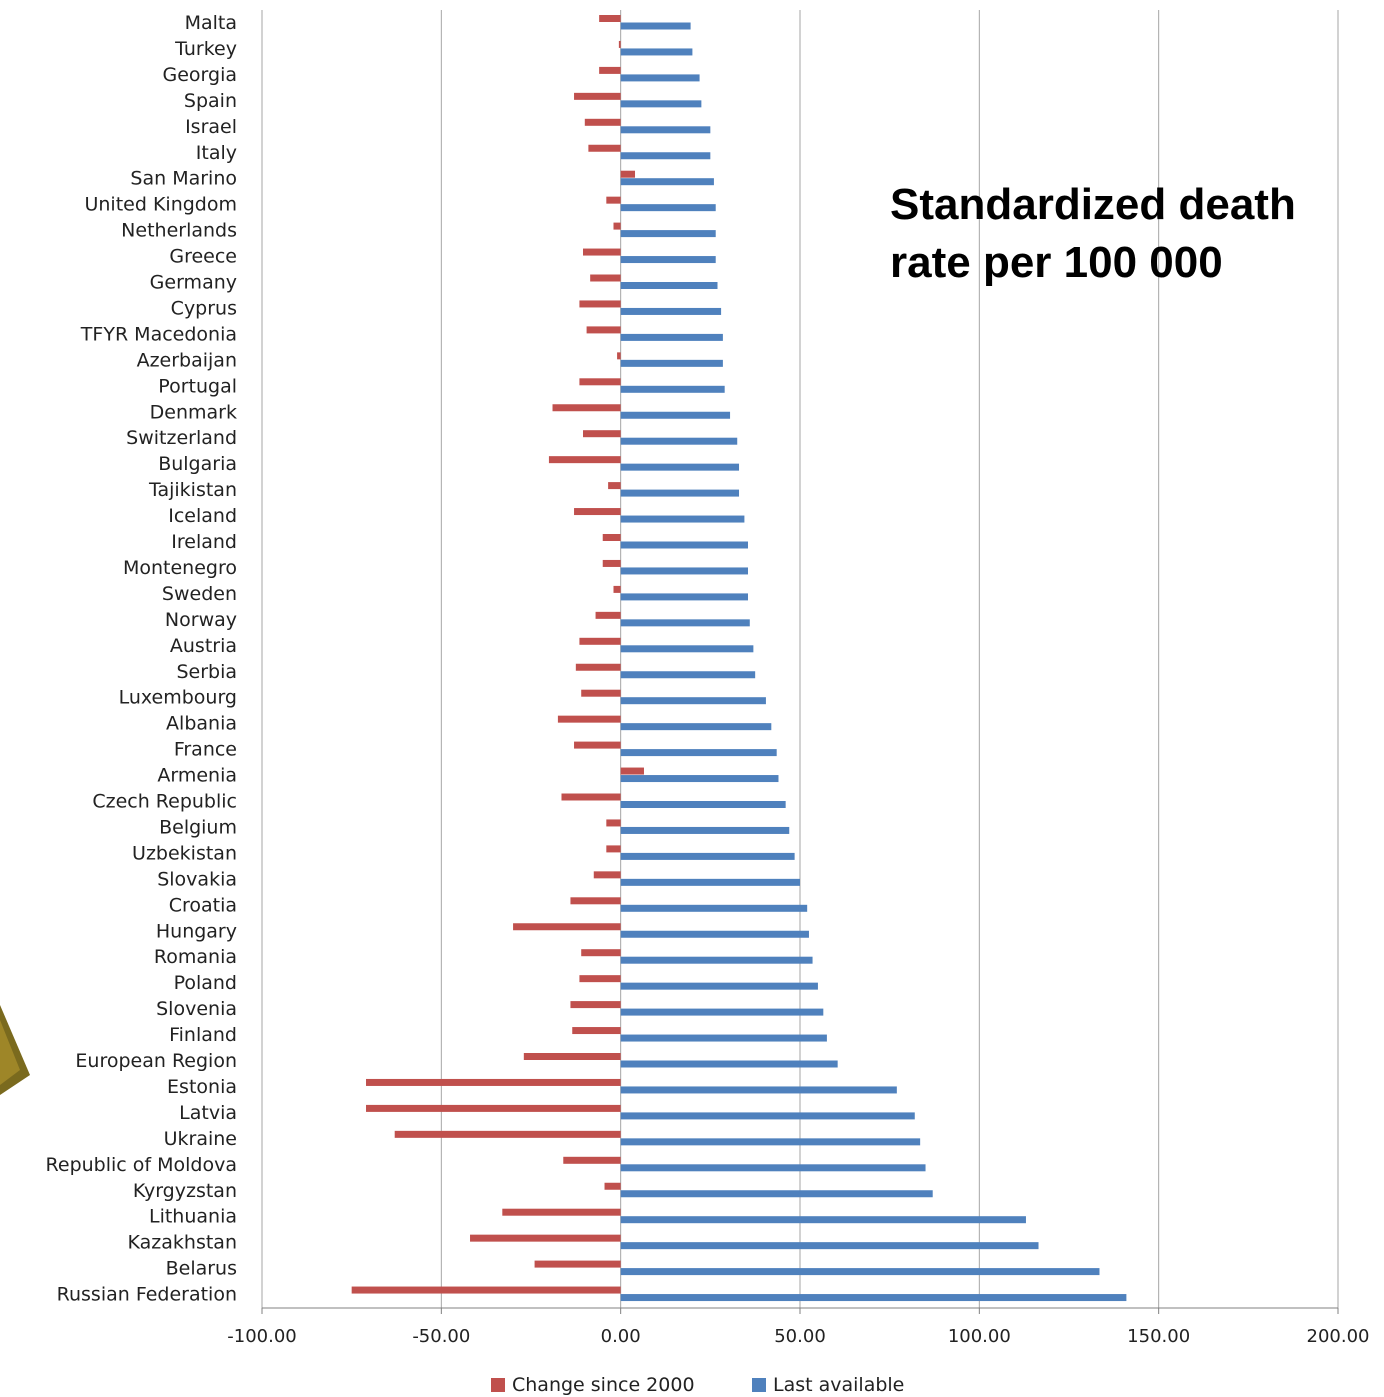 This screenshot has height=1397, width=1384. Describe the element at coordinates (203, 905) in the screenshot. I see `category-label: Croatia` at that location.